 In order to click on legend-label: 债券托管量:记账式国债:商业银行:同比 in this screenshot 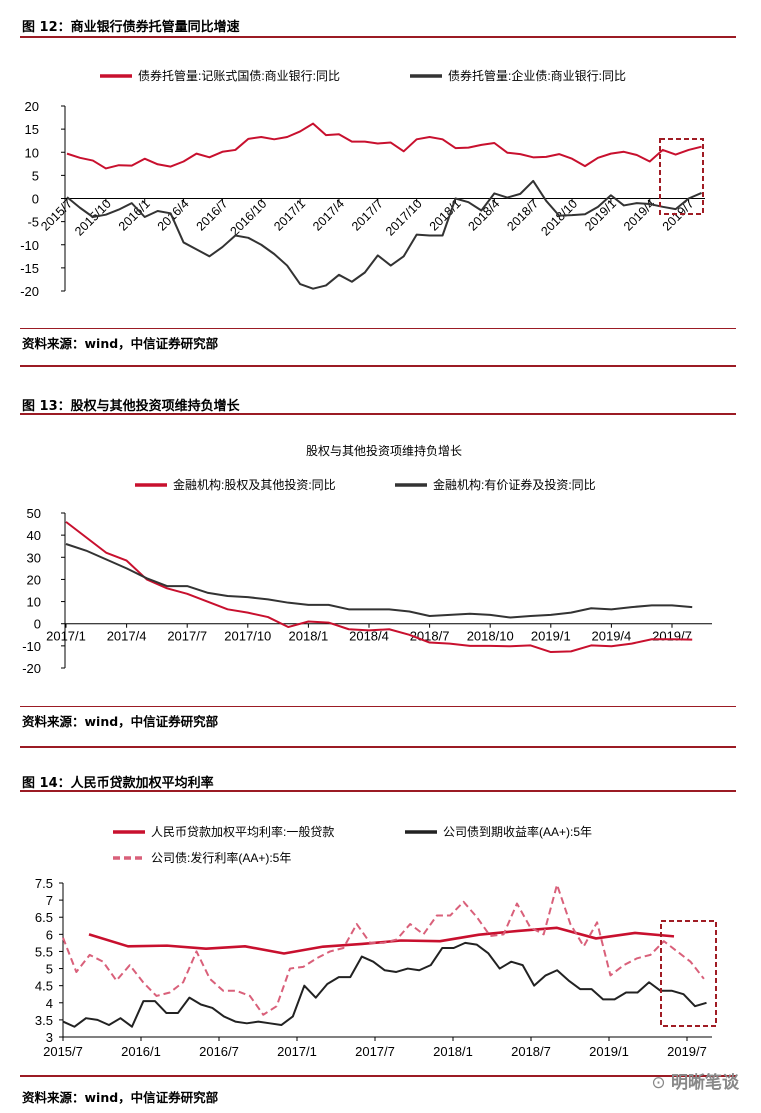, I will do `click(239, 75)`.